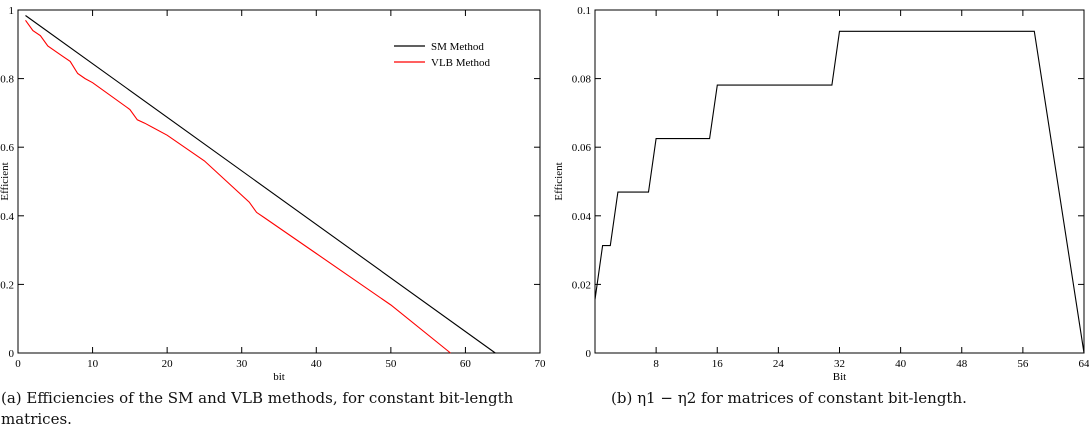 This screenshot has height=445, width=1089. Describe the element at coordinates (466, 364) in the screenshot. I see `x-tick-label: 60` at that location.